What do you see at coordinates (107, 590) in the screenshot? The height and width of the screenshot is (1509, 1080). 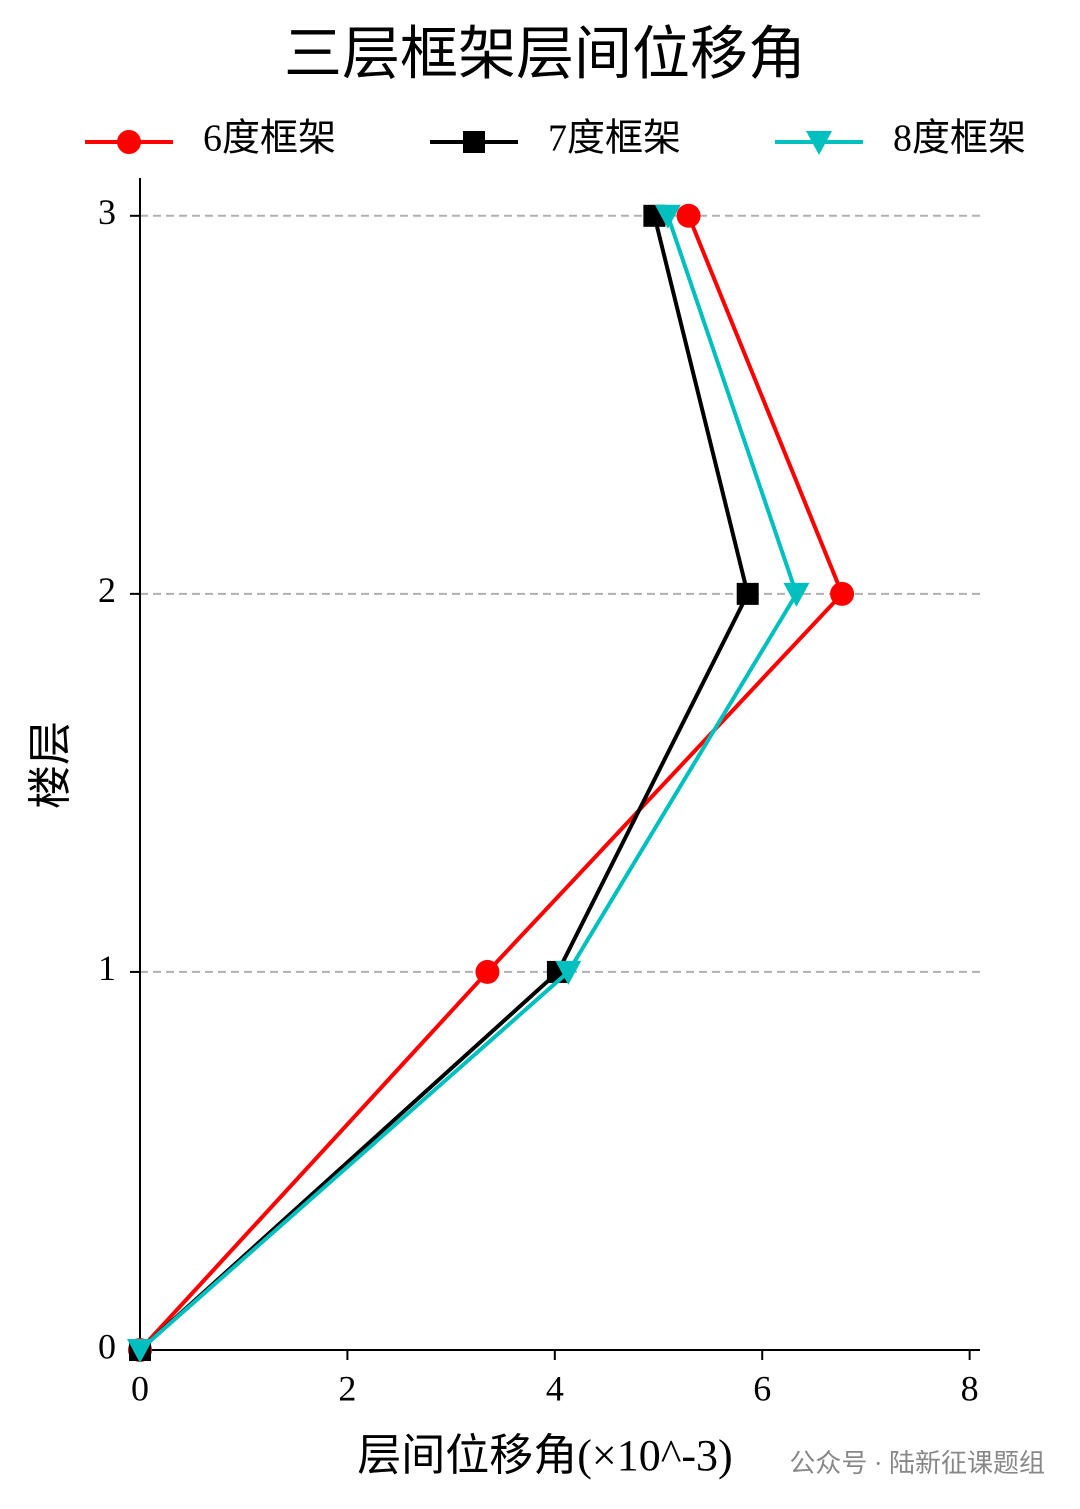 I see `y-tick-label: 2` at bounding box center [107, 590].